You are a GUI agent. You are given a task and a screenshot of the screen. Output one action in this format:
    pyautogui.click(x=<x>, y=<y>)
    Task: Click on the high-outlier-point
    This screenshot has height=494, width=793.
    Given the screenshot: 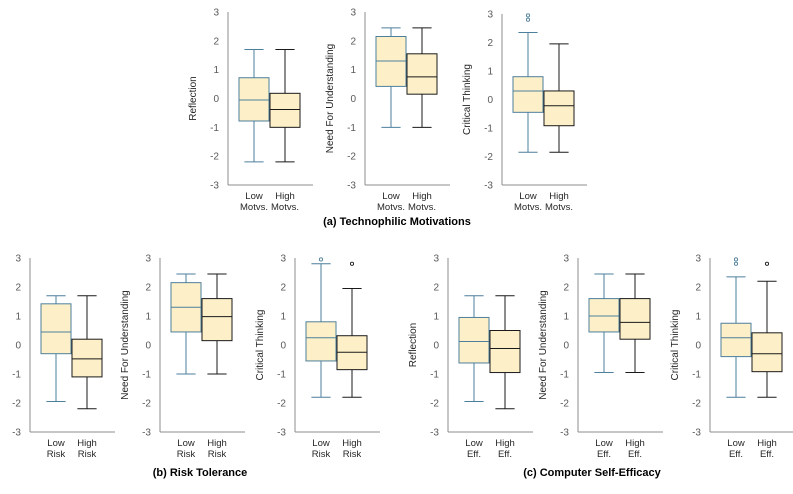 What is the action you would take?
    pyautogui.click(x=767, y=263)
    